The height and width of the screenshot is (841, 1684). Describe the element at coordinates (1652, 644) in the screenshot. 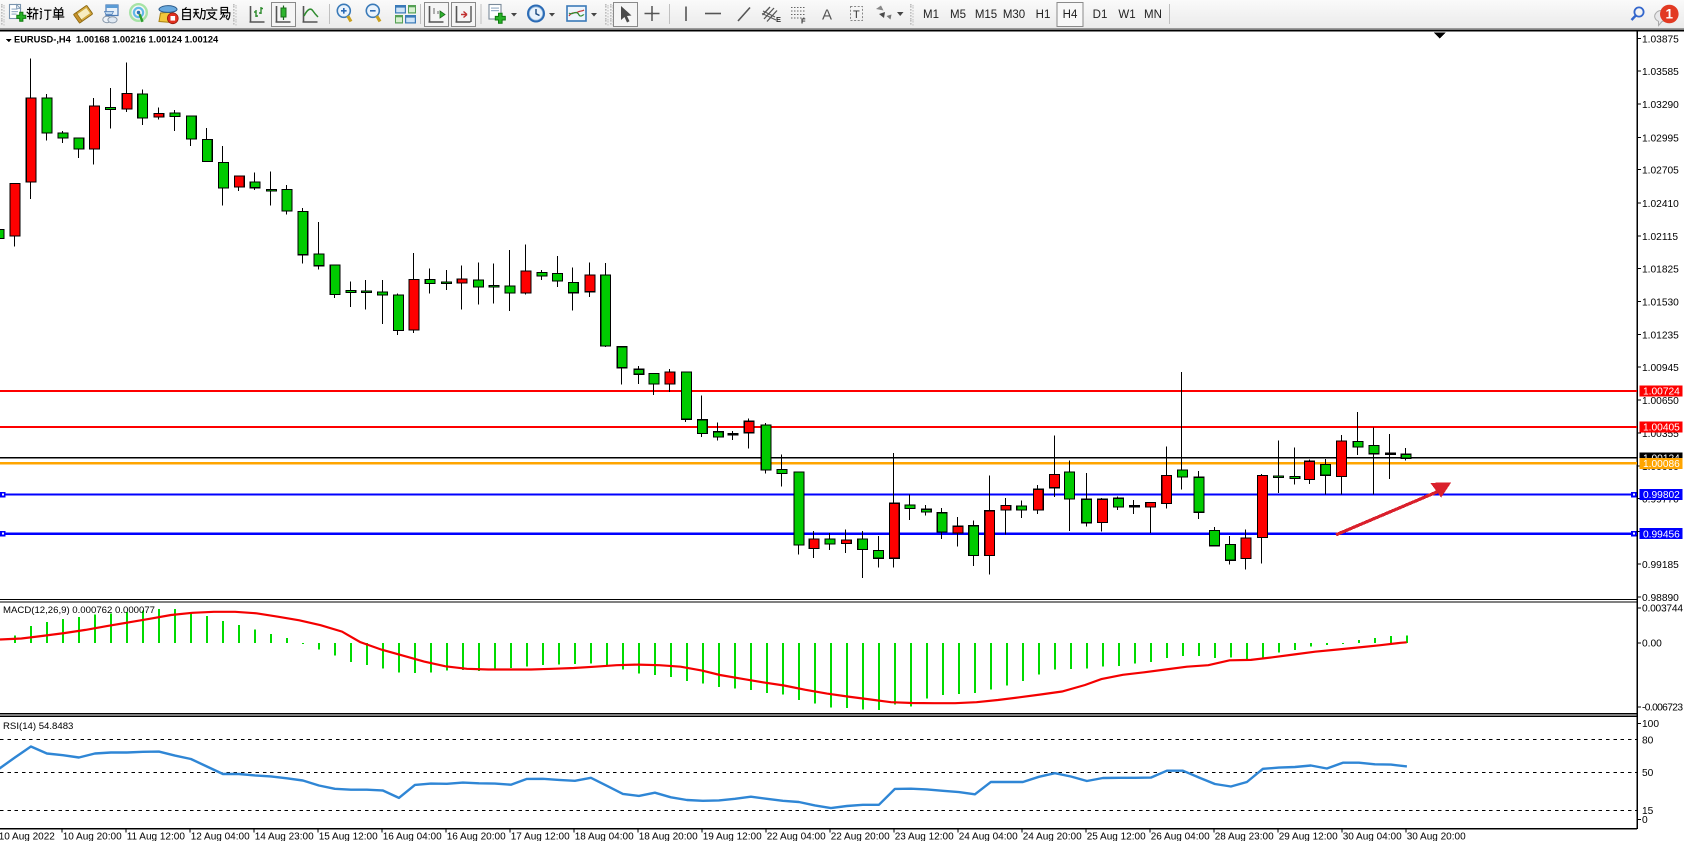

I see `svg-text: 0.00` at that location.